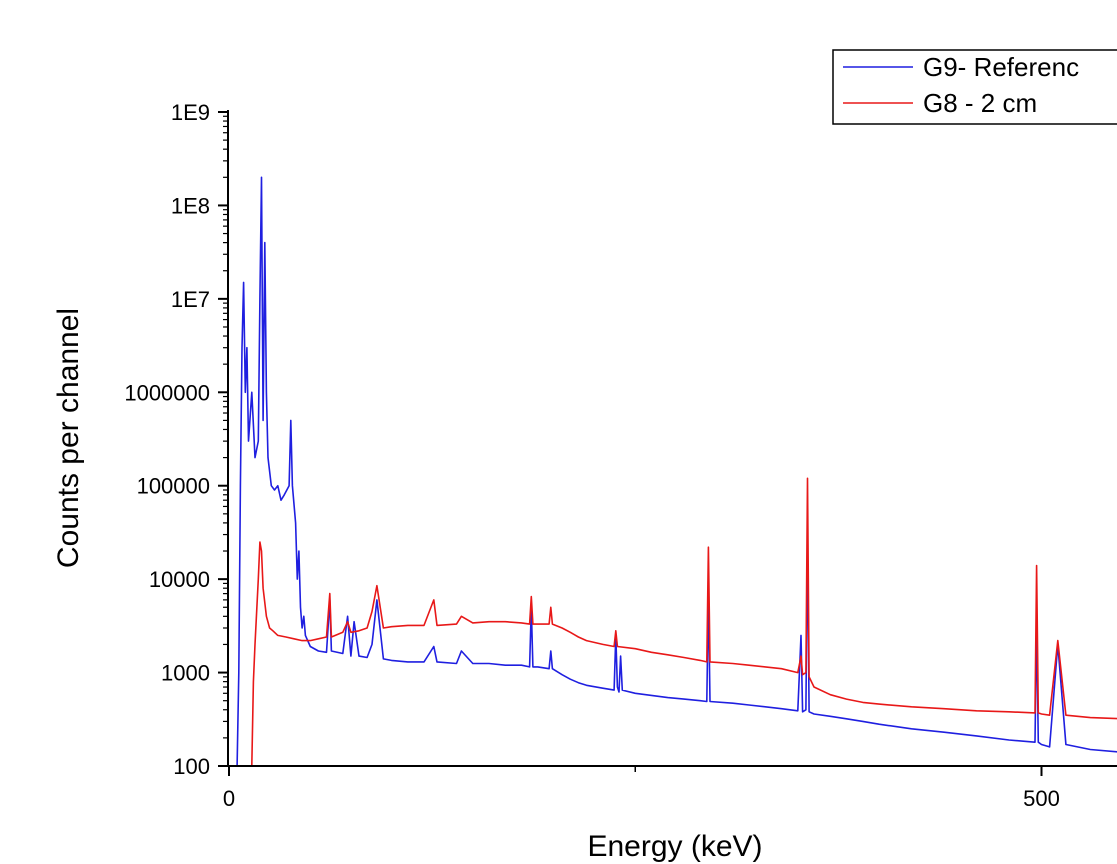 The image size is (1117, 864). I want to click on y-tick-label: 100, so click(191, 766).